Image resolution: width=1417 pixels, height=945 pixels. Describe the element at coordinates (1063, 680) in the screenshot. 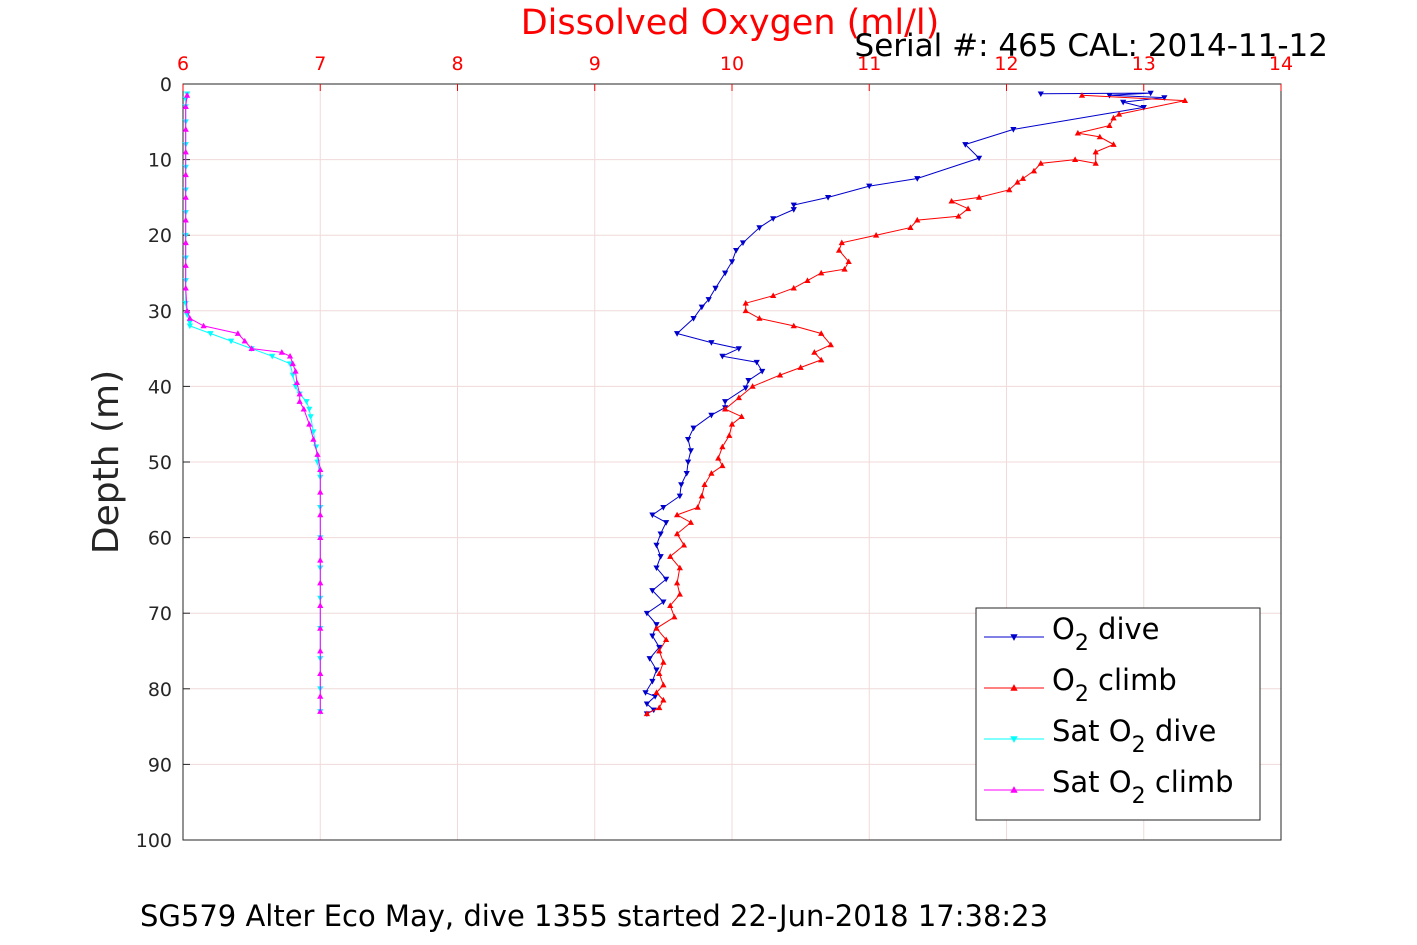

I see `legend-label-part: O` at that location.